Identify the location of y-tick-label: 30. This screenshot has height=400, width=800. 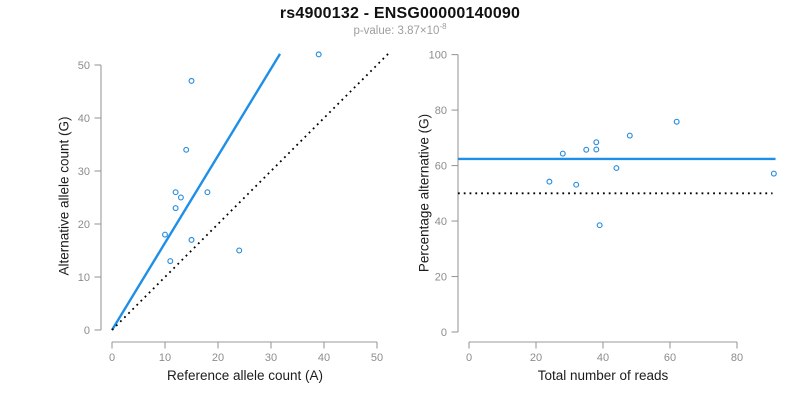
(84, 172).